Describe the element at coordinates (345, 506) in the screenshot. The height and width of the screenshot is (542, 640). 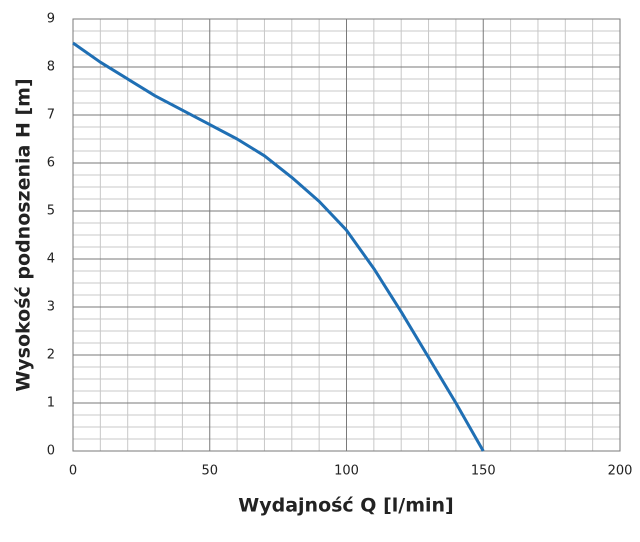
I see `x-axis-title: Wydajność Q [l/min]` at that location.